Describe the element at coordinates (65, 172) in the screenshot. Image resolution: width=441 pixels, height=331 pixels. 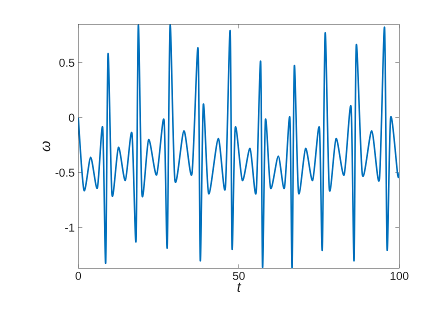
I see `y-tick-label: -0.5` at that location.